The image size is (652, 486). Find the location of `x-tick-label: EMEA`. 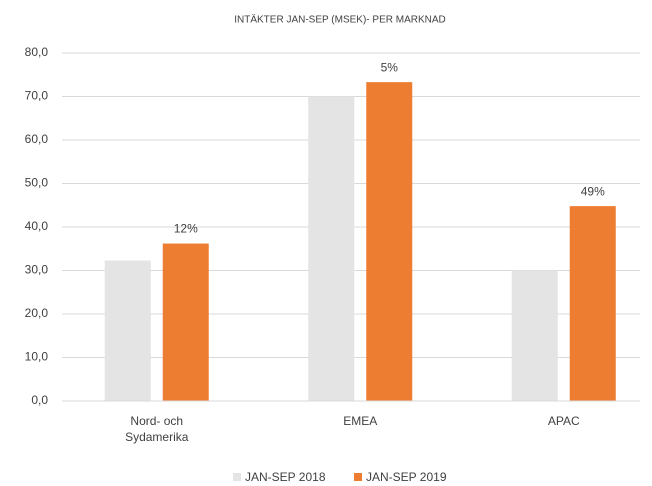

x-tick-label: EMEA is located at coordinates (360, 421).